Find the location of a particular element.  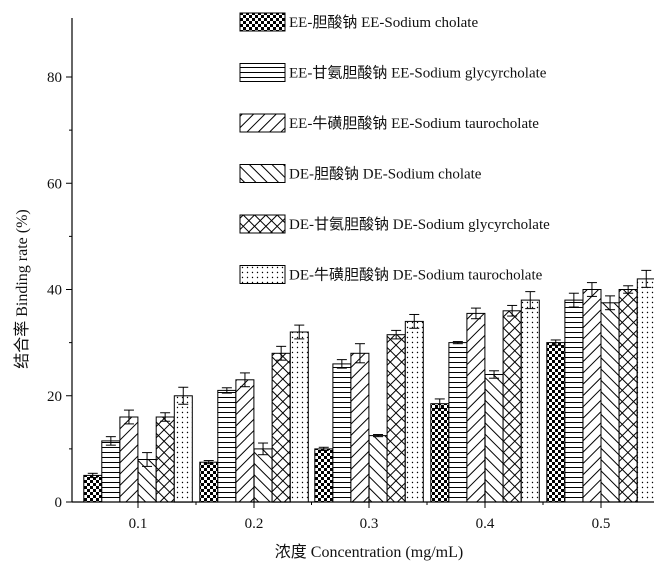

y-axis-title: 结合率 Binding rate (%) is located at coordinates (22, 289).